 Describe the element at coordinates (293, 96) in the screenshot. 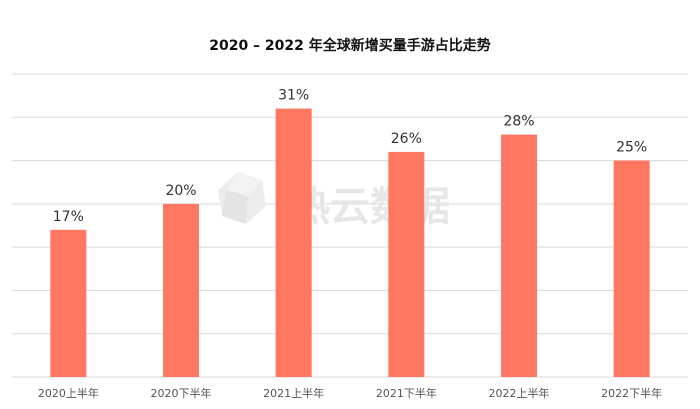

I see `data-label: 31%` at that location.